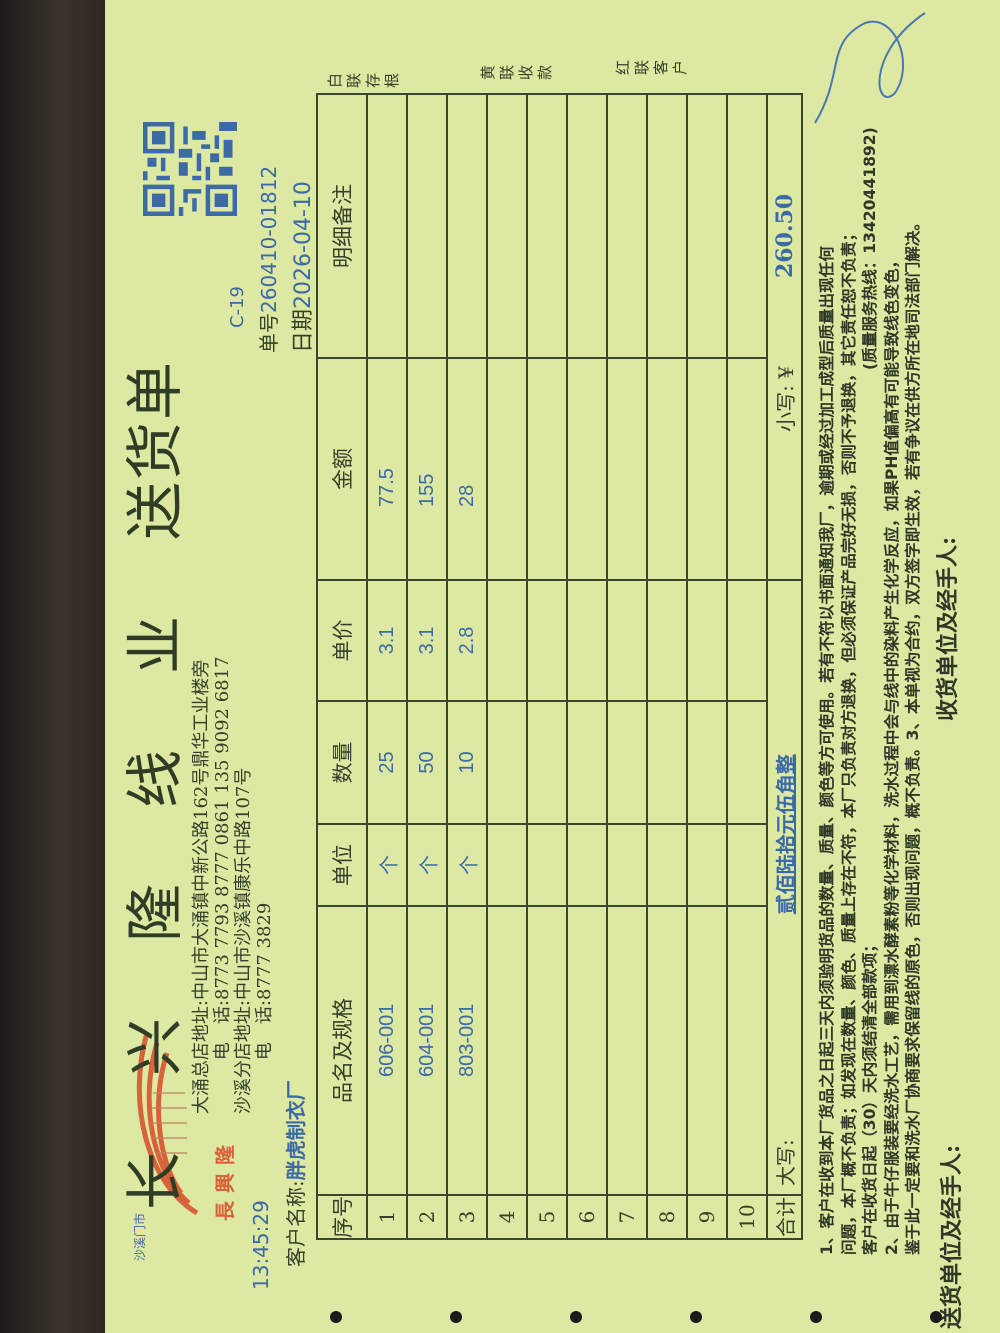 The height and width of the screenshot is (1333, 1000). Describe the element at coordinates (155, 874) in the screenshot. I see `company-name: 长兴隆线业` at that location.